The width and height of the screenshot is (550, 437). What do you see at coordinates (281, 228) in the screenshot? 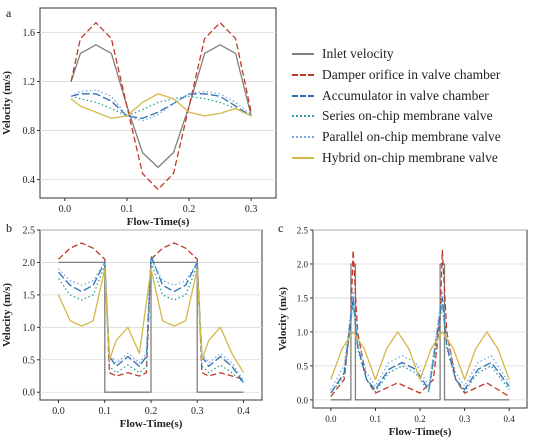
I see `panel-label-c: c` at bounding box center [281, 228].